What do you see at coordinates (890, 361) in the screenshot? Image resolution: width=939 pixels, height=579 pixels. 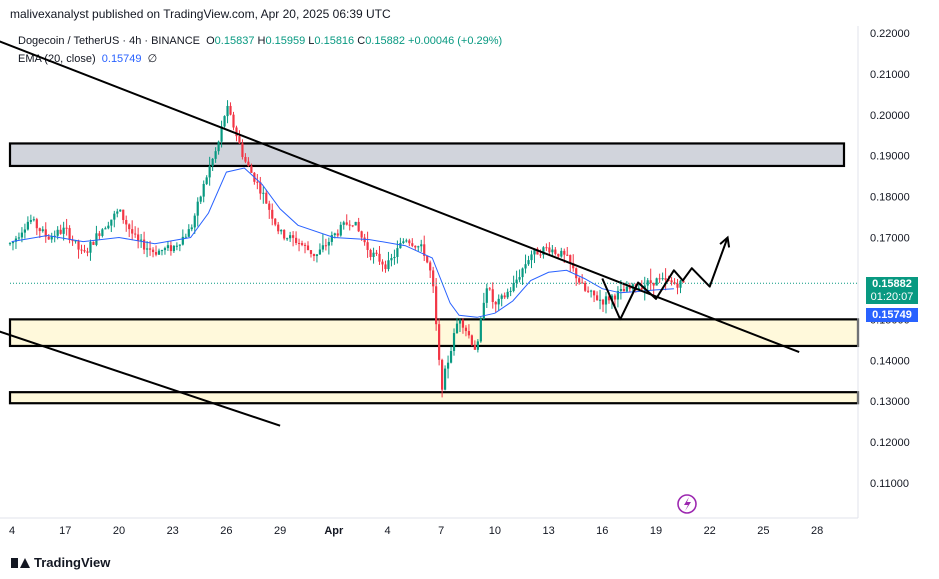 I see `y-tick-label: 0.14000` at bounding box center [890, 361].